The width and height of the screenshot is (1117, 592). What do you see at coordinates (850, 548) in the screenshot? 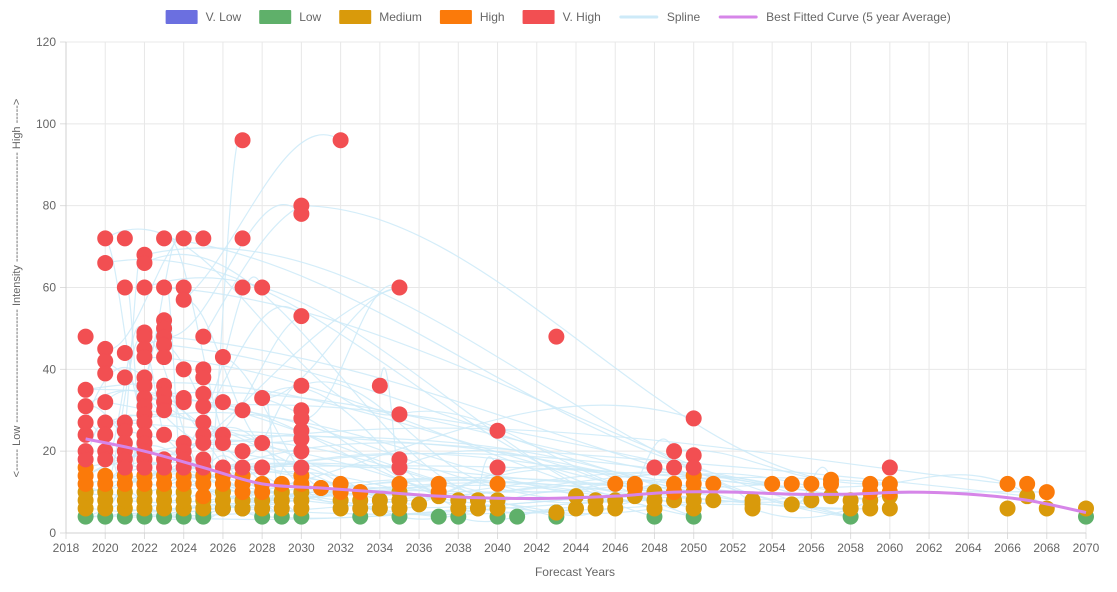
I see `x-tick-label: 2058` at bounding box center [850, 548].